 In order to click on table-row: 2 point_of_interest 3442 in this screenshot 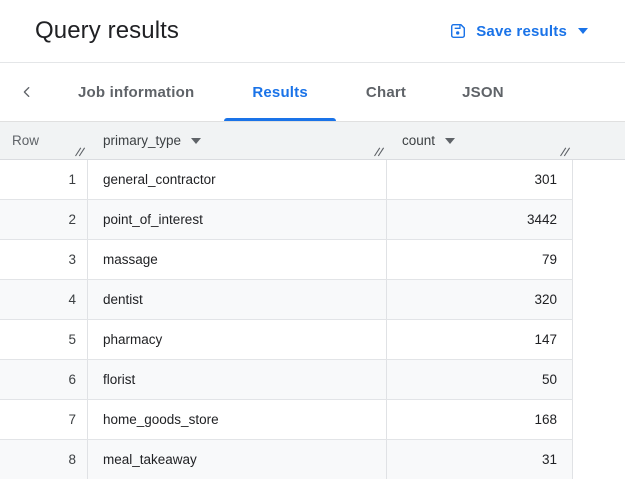, I will do `click(286, 220)`.